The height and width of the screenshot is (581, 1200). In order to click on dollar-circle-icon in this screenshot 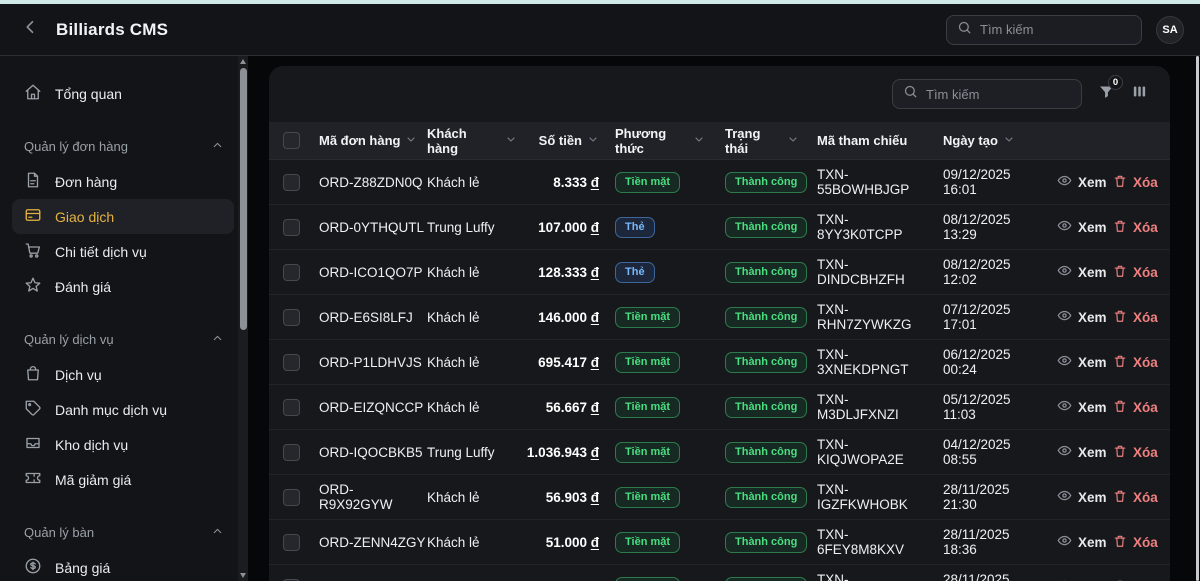, I will do `click(33, 567)`.